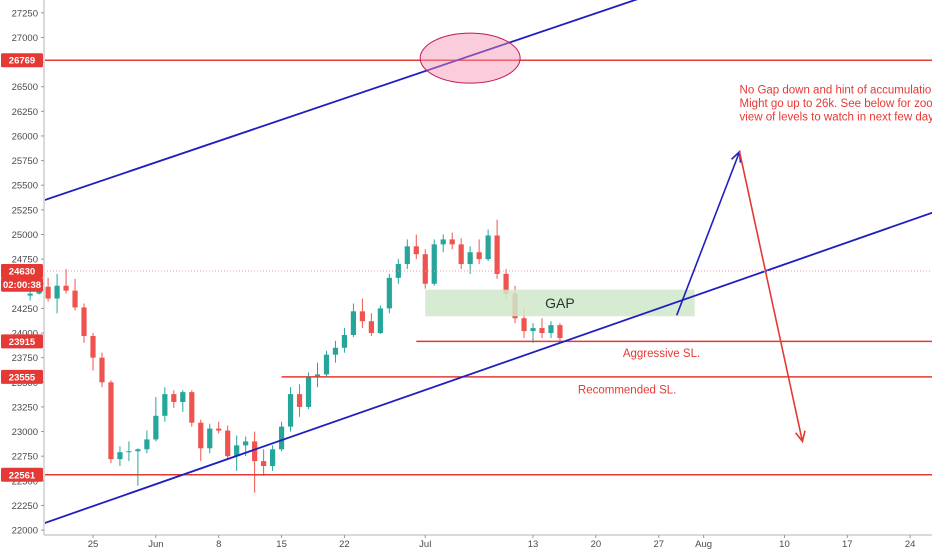 This screenshot has width=932, height=550. Describe the element at coordinates (533, 544) in the screenshot. I see `x-tick-label: 13` at that location.